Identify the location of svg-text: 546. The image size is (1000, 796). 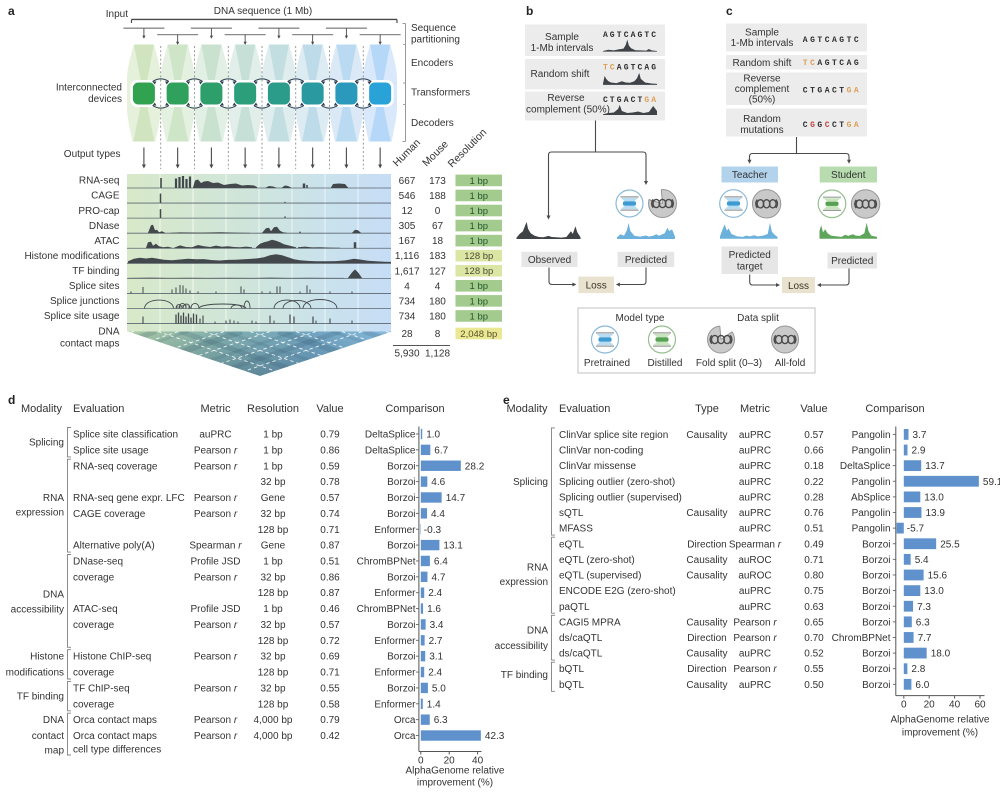
(407, 196).